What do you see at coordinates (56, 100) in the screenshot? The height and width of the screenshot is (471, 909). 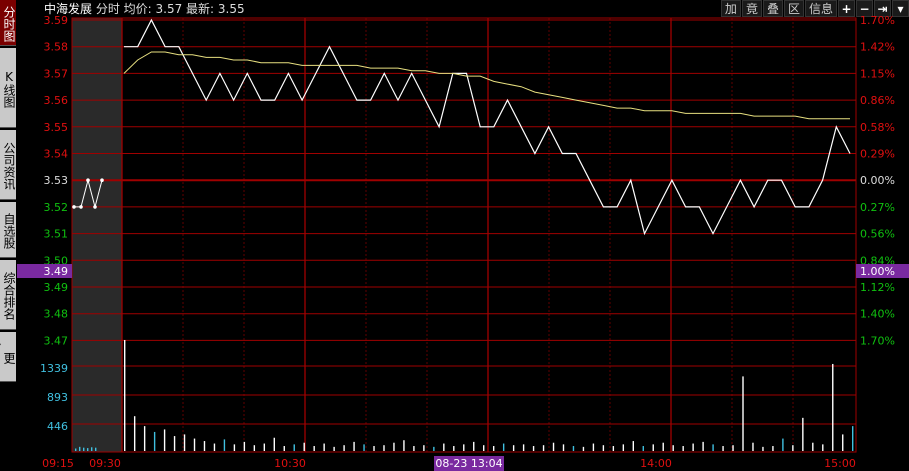 I see `price-tick-label: 3.56` at bounding box center [56, 100].